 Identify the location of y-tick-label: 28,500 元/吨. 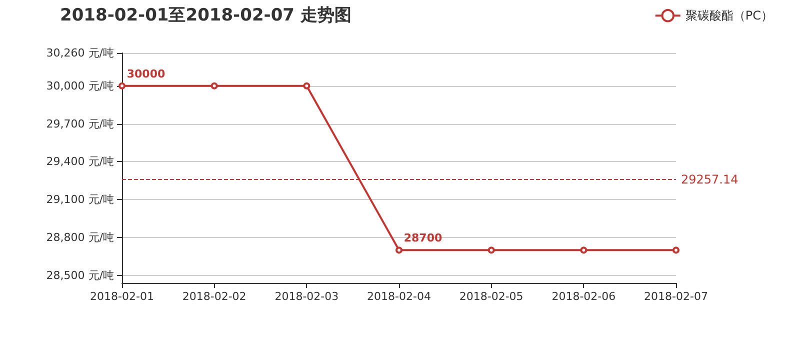
(80, 275).